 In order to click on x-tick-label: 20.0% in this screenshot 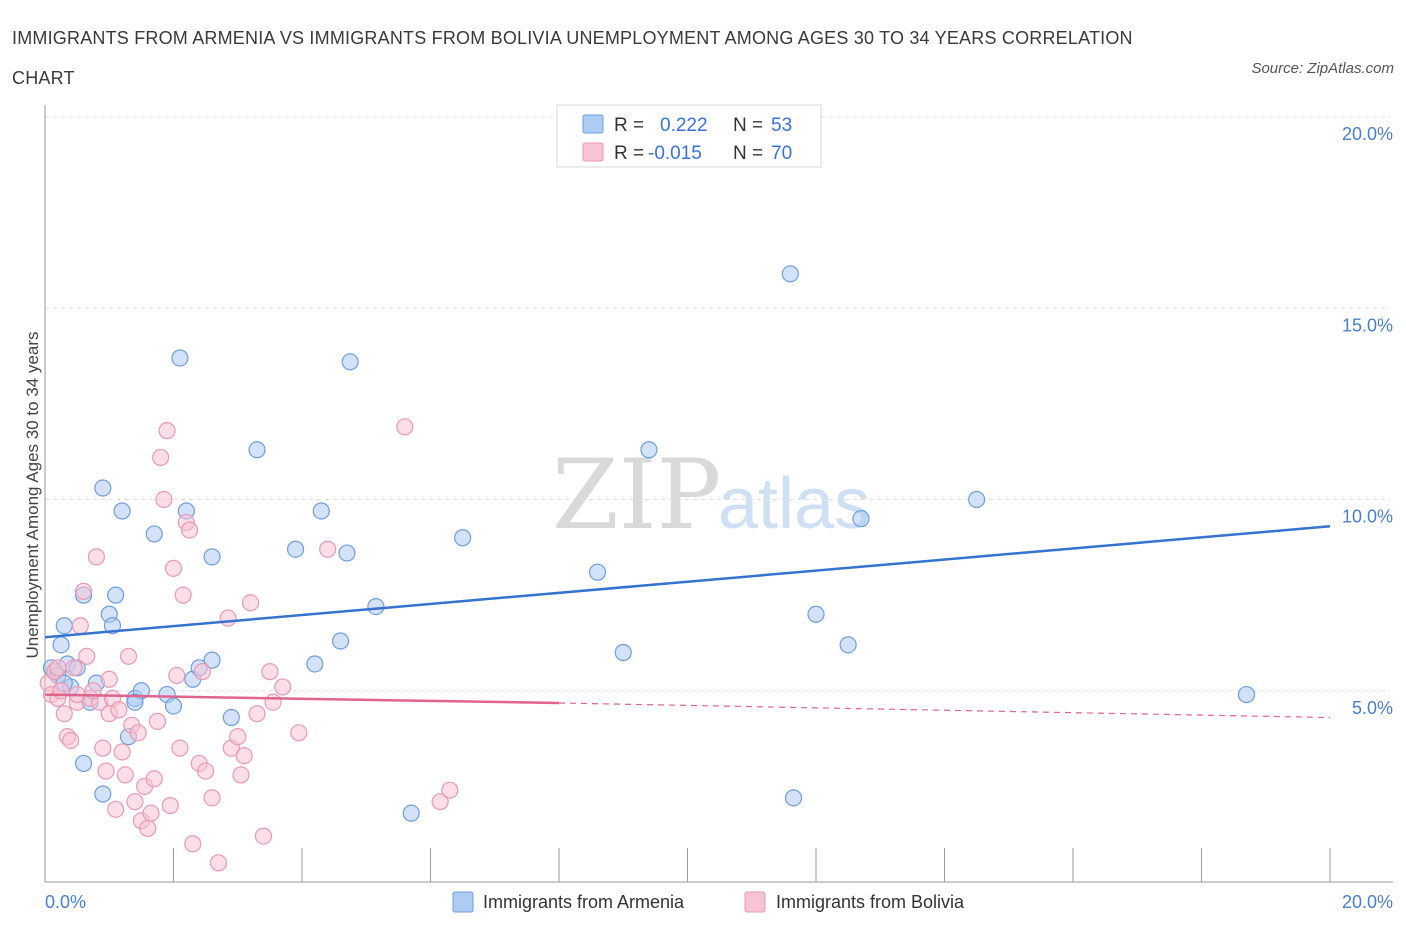, I will do `click(1367, 902)`.